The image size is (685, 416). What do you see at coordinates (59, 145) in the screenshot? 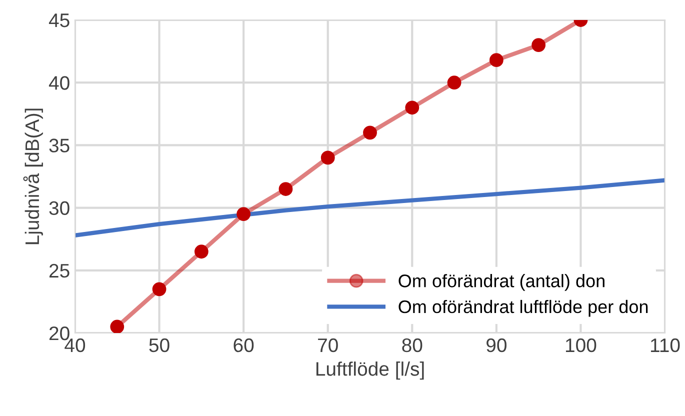
I see `y-tick-label: 35` at bounding box center [59, 145].